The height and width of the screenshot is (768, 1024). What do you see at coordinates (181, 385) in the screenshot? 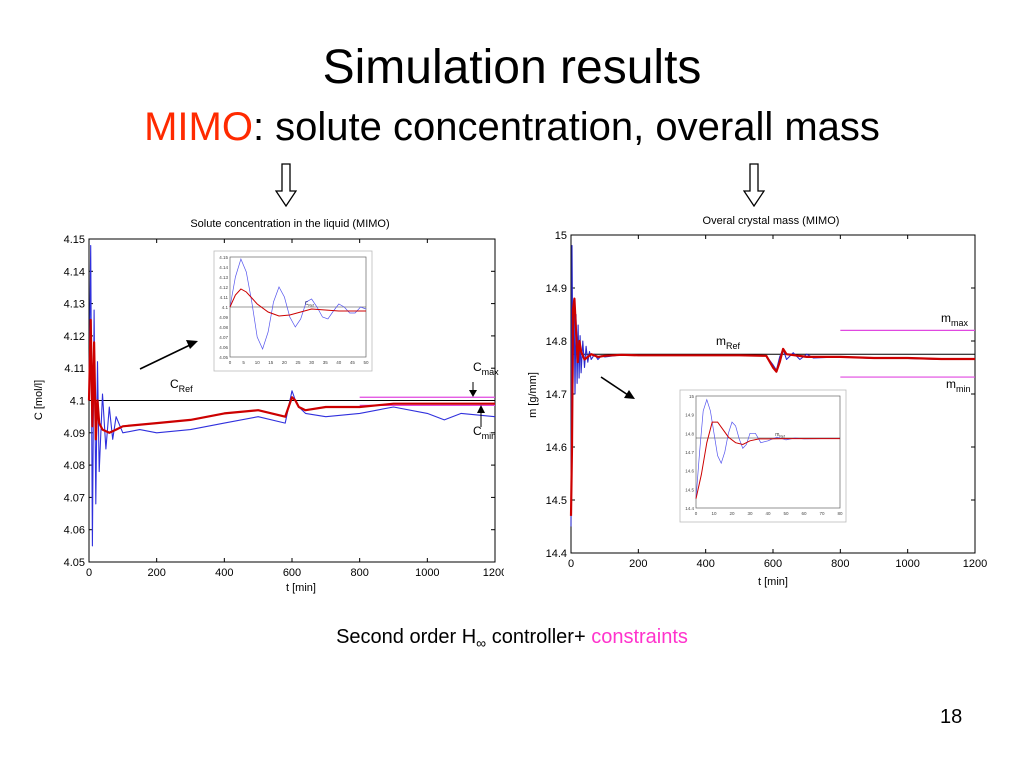
I see `ref-label: CRef` at bounding box center [181, 385].